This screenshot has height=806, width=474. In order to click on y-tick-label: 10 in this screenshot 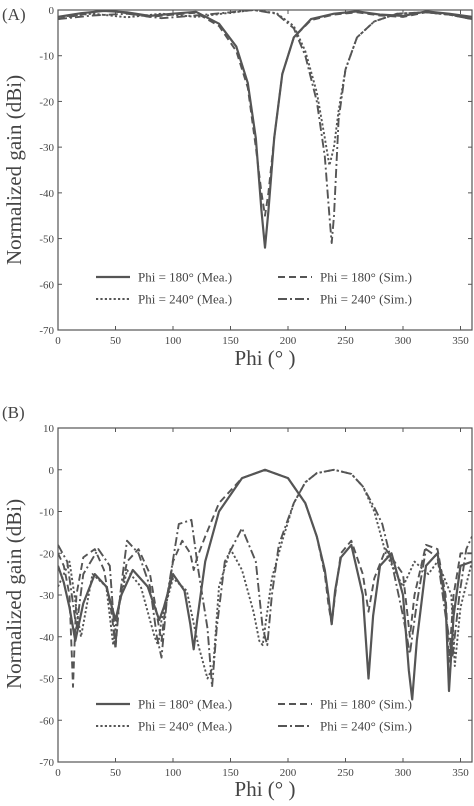, I will do `click(49, 429)`.